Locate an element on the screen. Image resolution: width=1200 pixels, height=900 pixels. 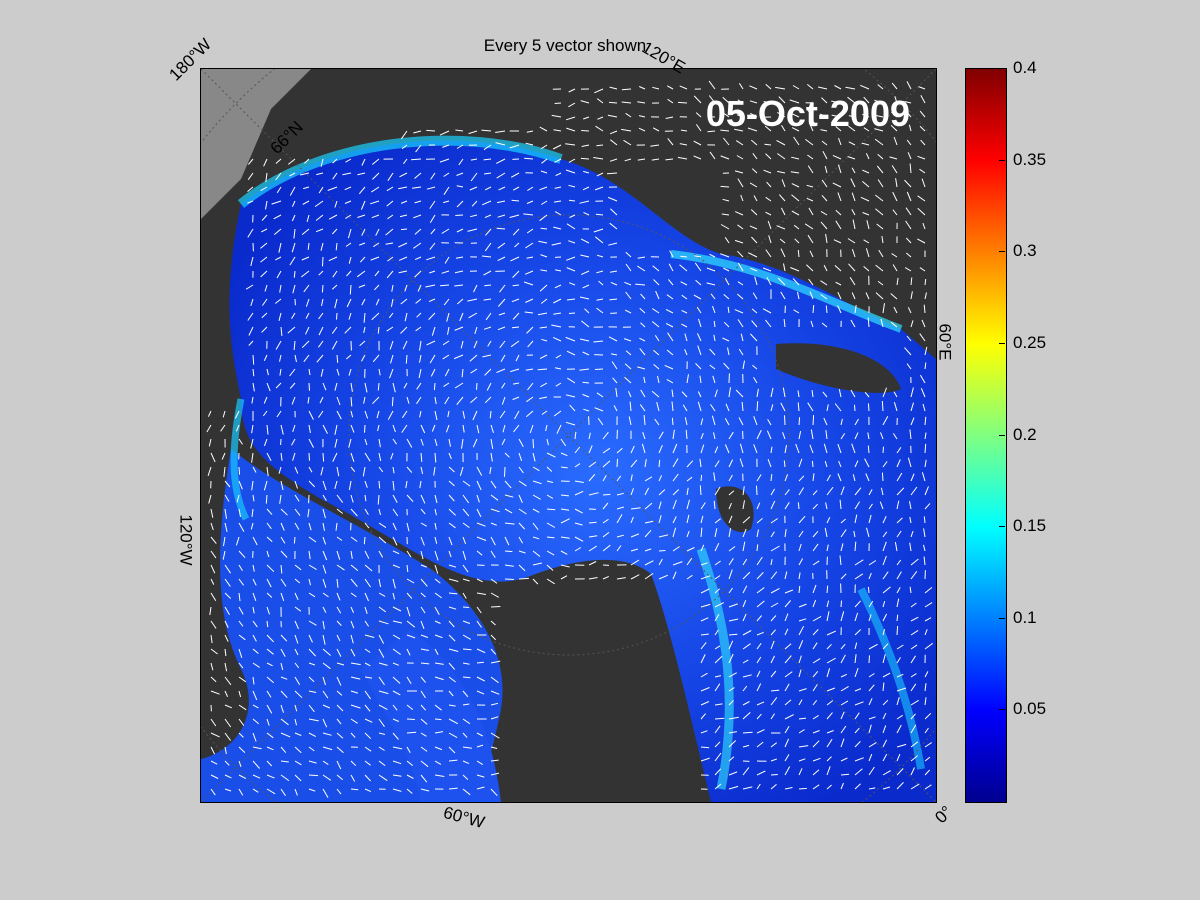
plot-title: Every 5 vector shown is located at coordinates (565, 45).